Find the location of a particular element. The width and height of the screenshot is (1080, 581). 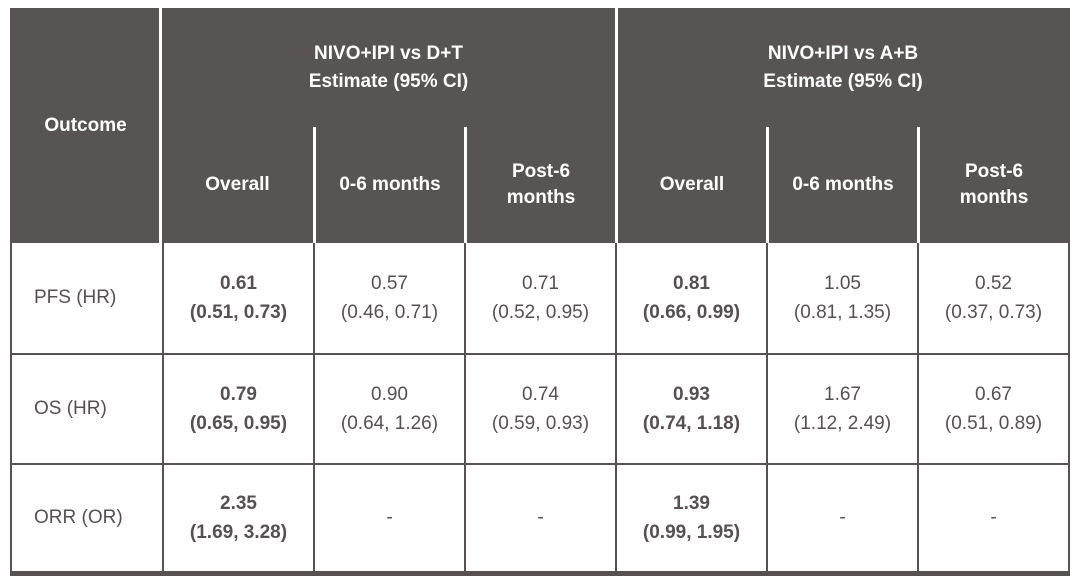

subheader-overall-ab: Overall is located at coordinates (690, 185).